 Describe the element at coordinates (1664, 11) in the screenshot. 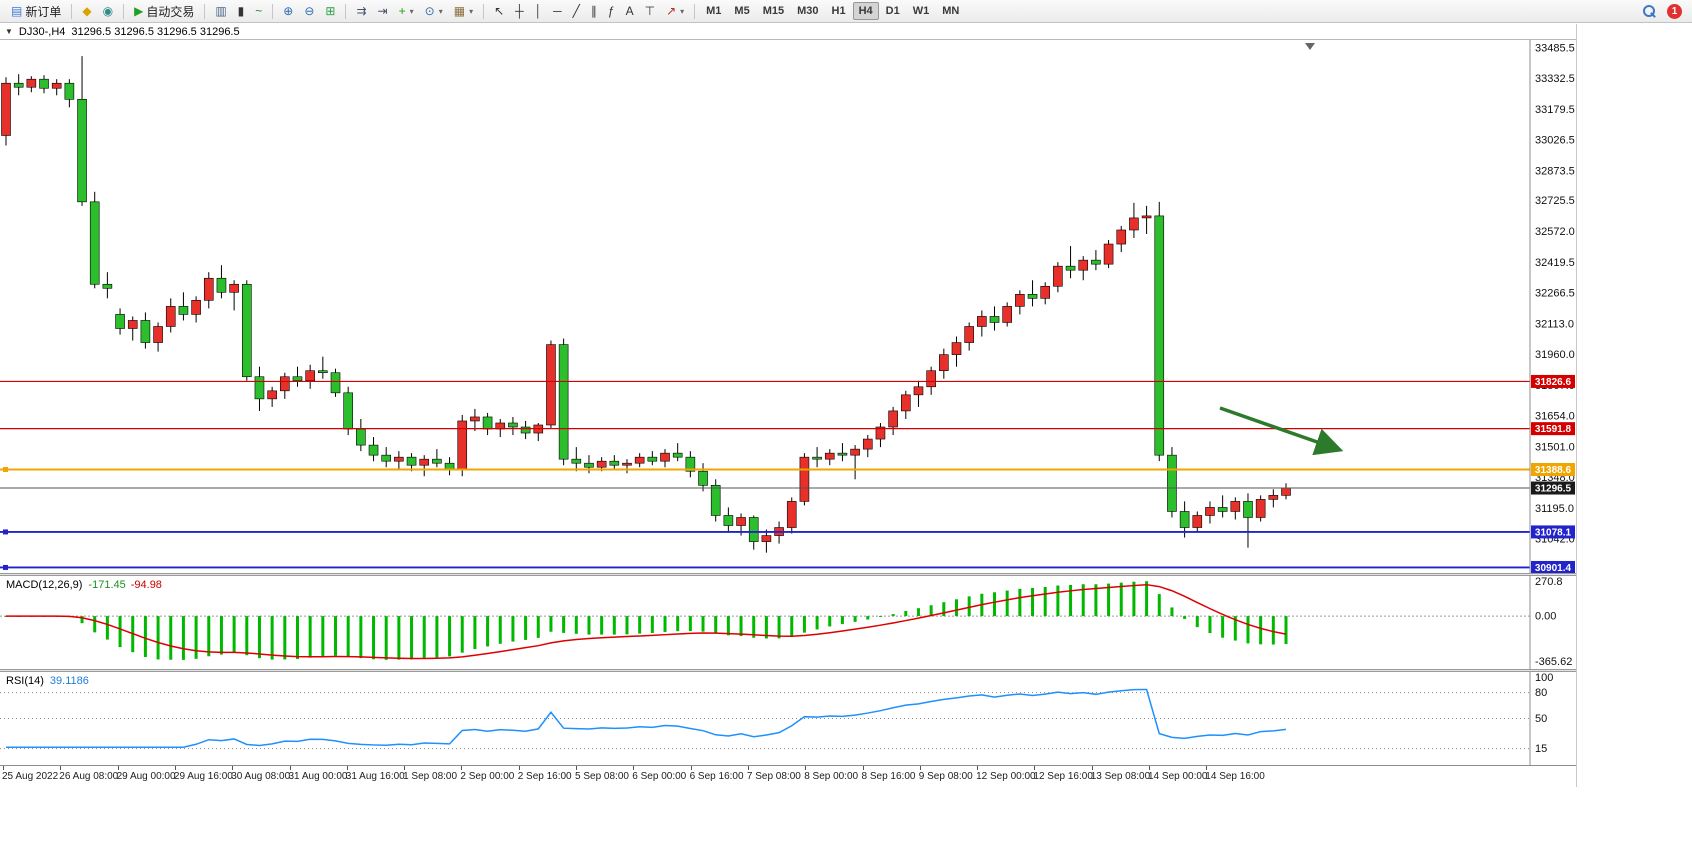

I see `toolbar-right-cluster: 1` at that location.